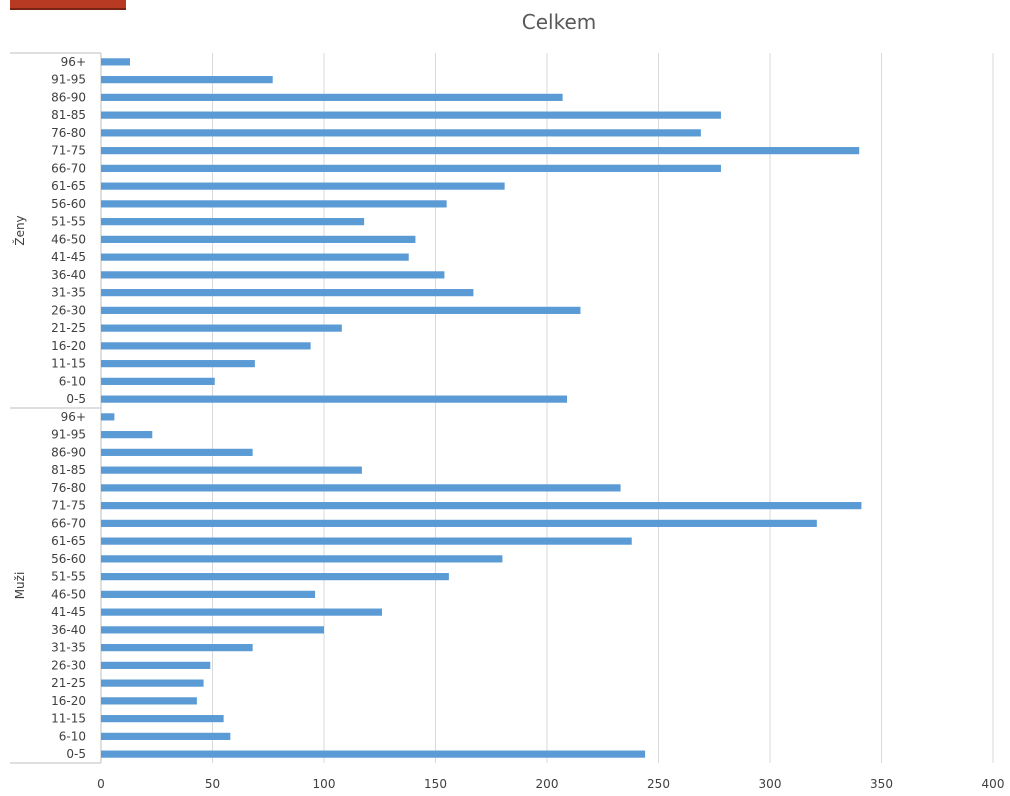 Image resolution: width=1010 pixels, height=796 pixels. I want to click on logo-chip, so click(68, 5).